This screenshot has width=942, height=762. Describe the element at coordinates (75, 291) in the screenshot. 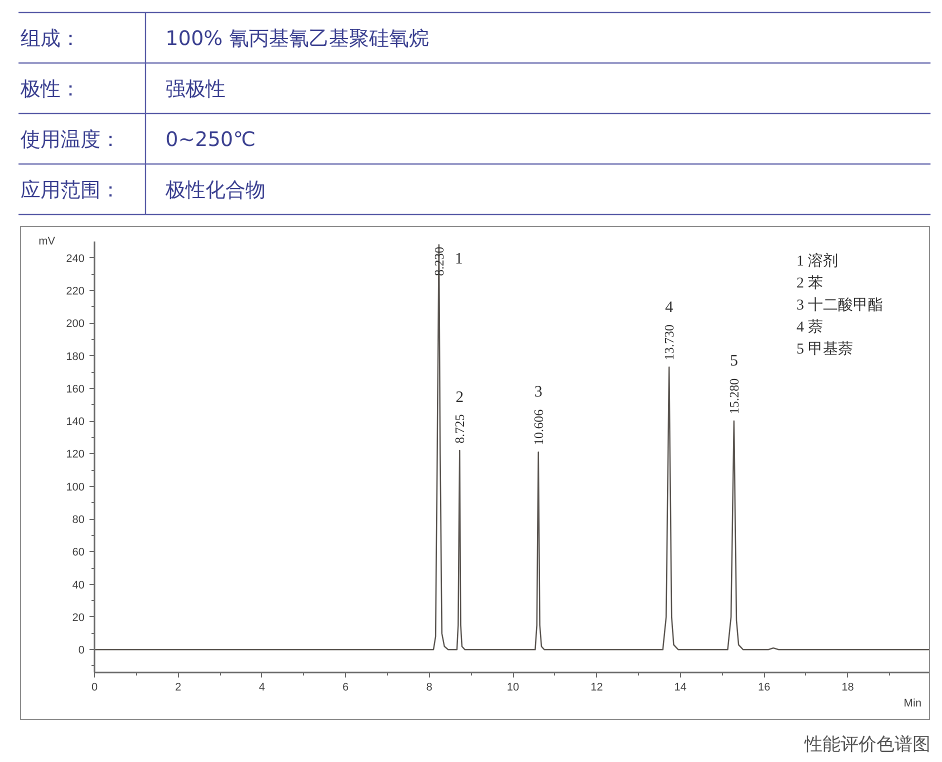

I see `y-tick-label: 220` at that location.